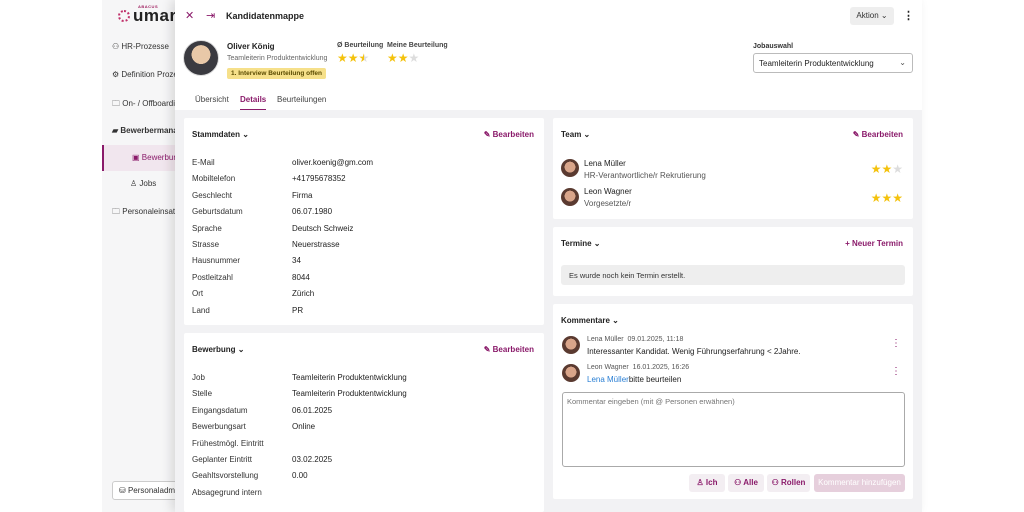 This screenshot has height=512, width=1024. What do you see at coordinates (219, 427) in the screenshot?
I see `field-label: Bewerbungsart` at bounding box center [219, 427].